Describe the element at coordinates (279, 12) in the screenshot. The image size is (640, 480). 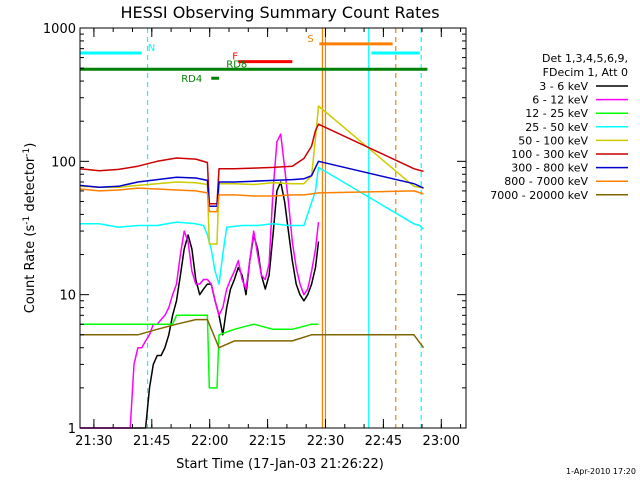
I see `chart-title: HESSI Observing Summary Count Rates` at that location.